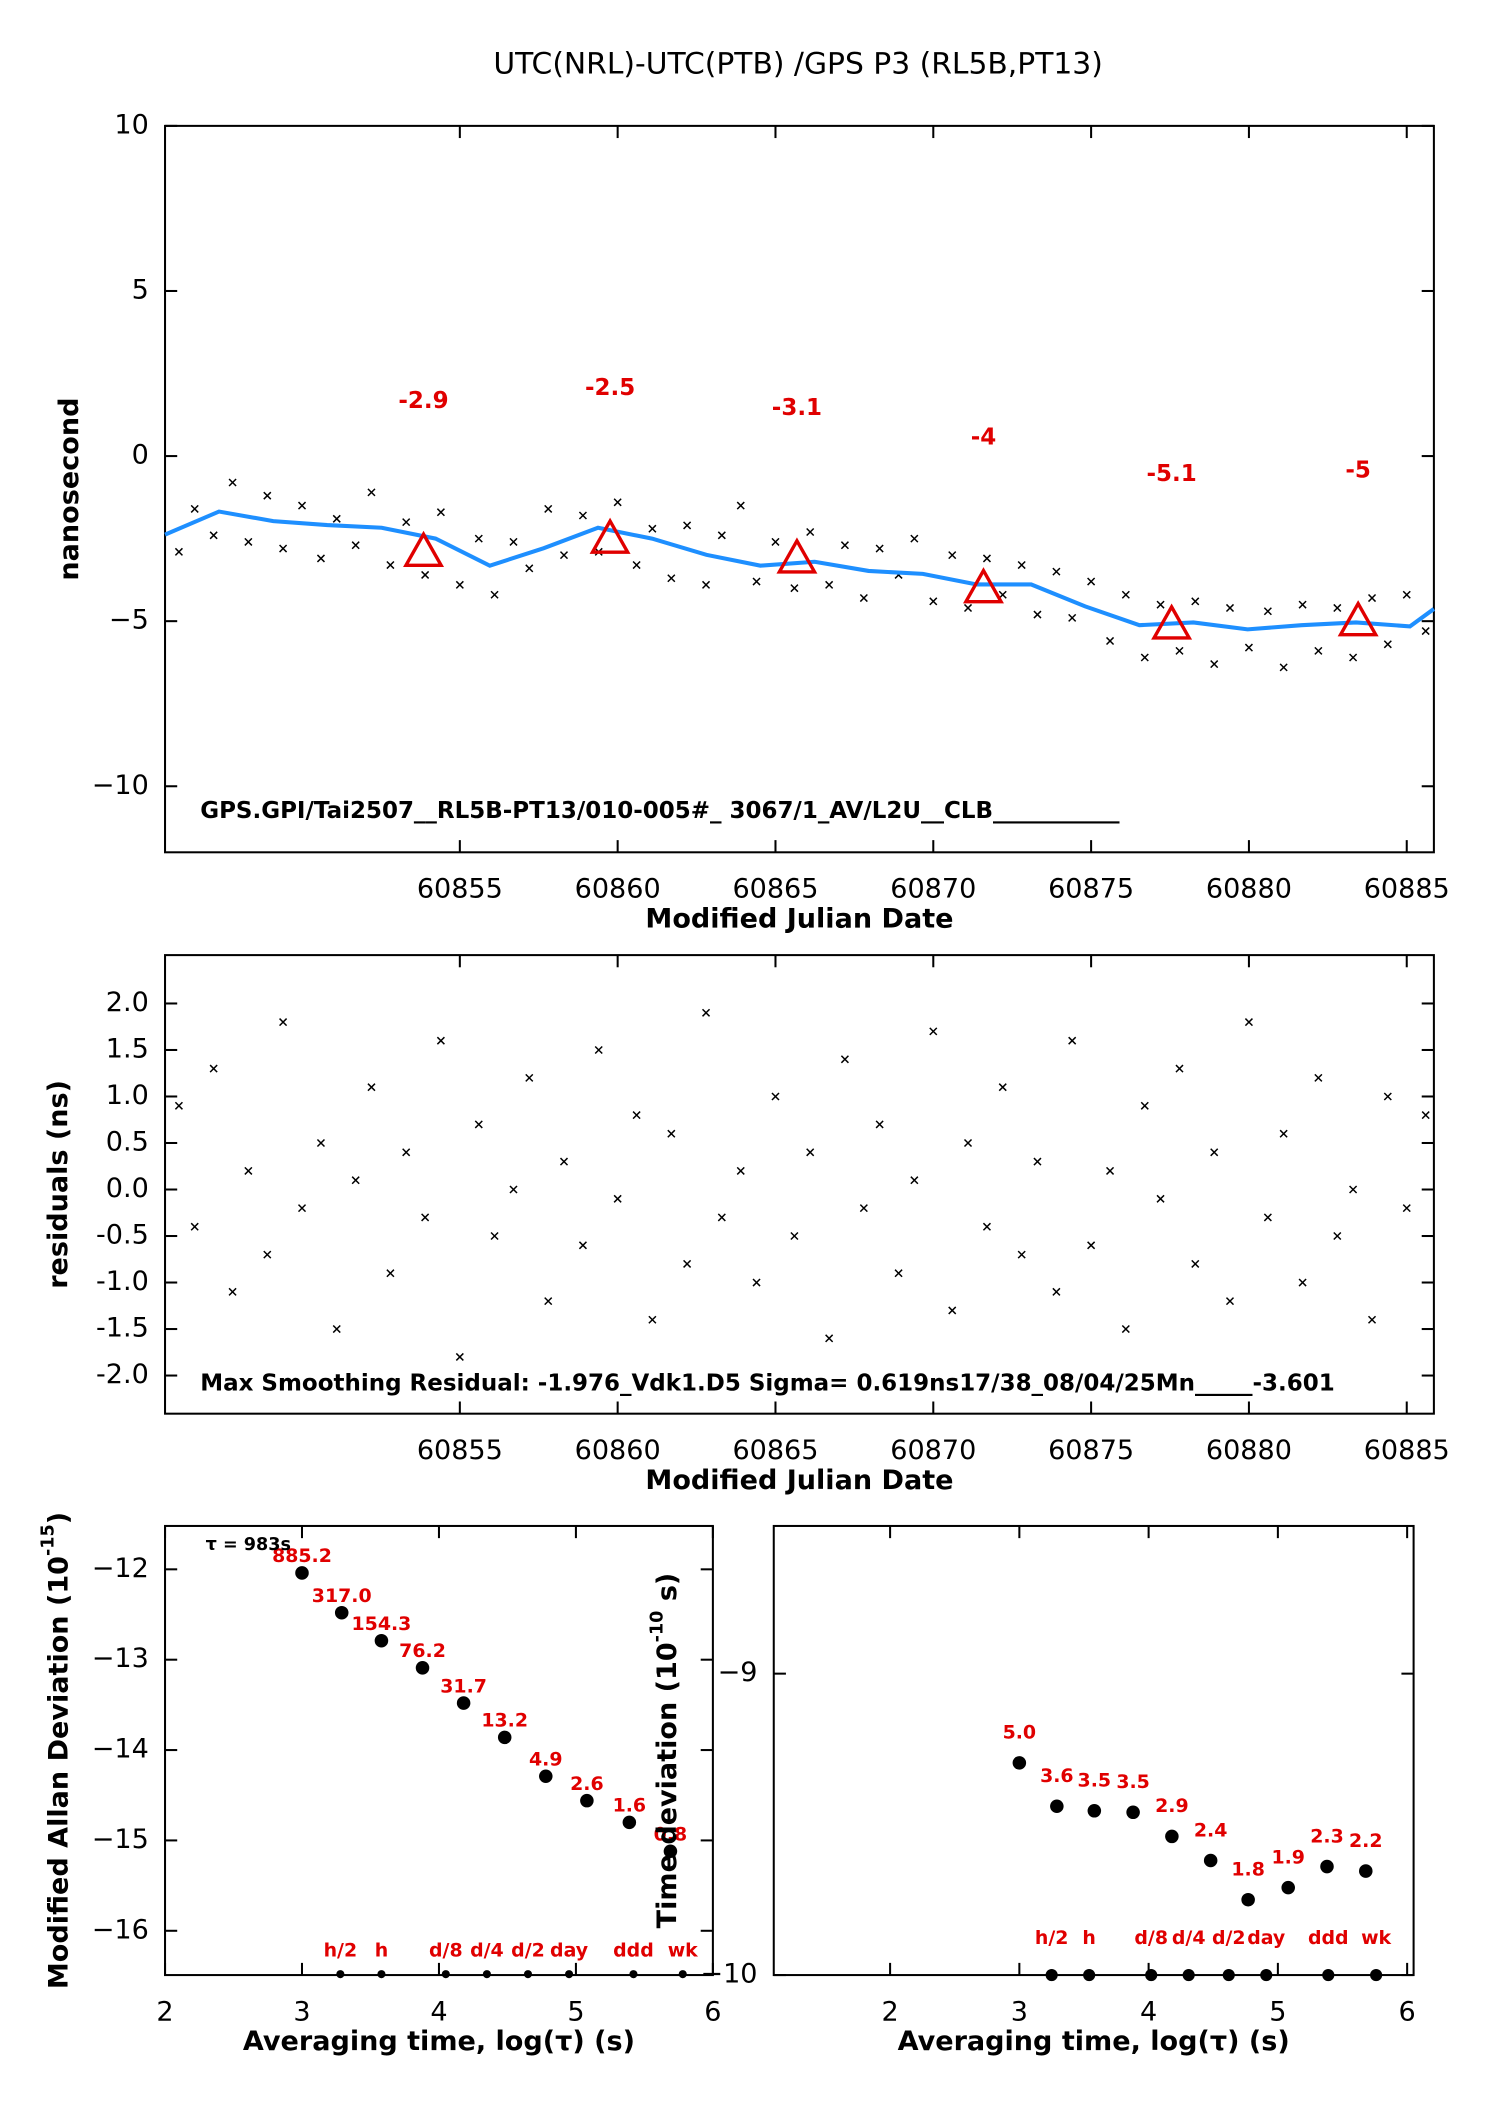  I want to click on interval-label: h/2, so click(341, 1951).